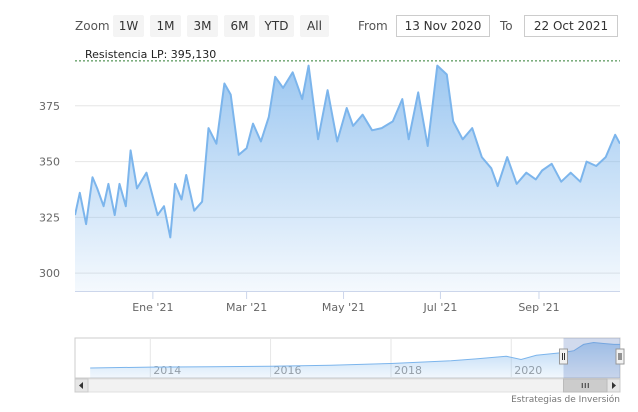  What do you see at coordinates (49, 106) in the screenshot?
I see `y-tick-label: 375` at bounding box center [49, 106].